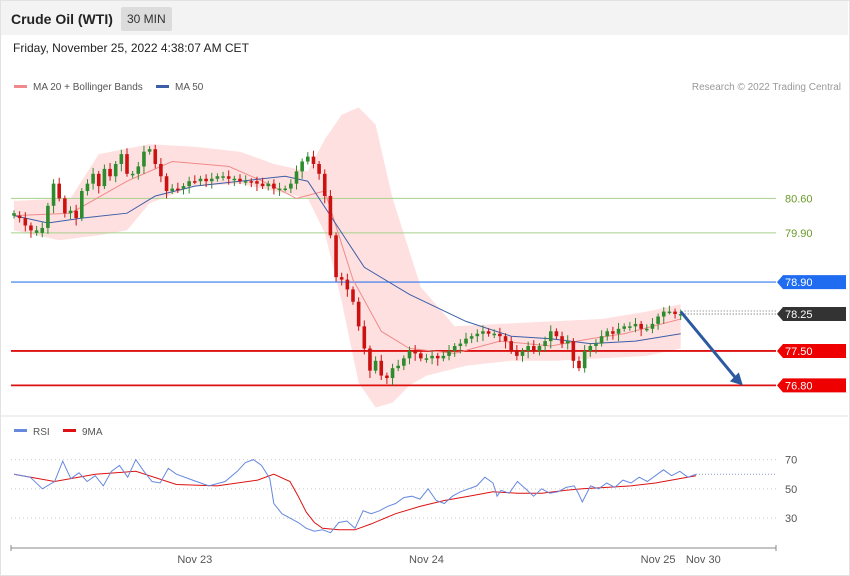  I want to click on x-tick-label: Nov 25, so click(658, 560).